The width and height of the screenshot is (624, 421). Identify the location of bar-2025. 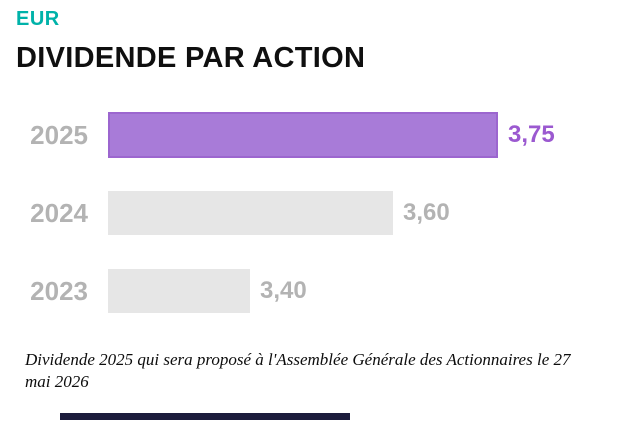
(303, 135).